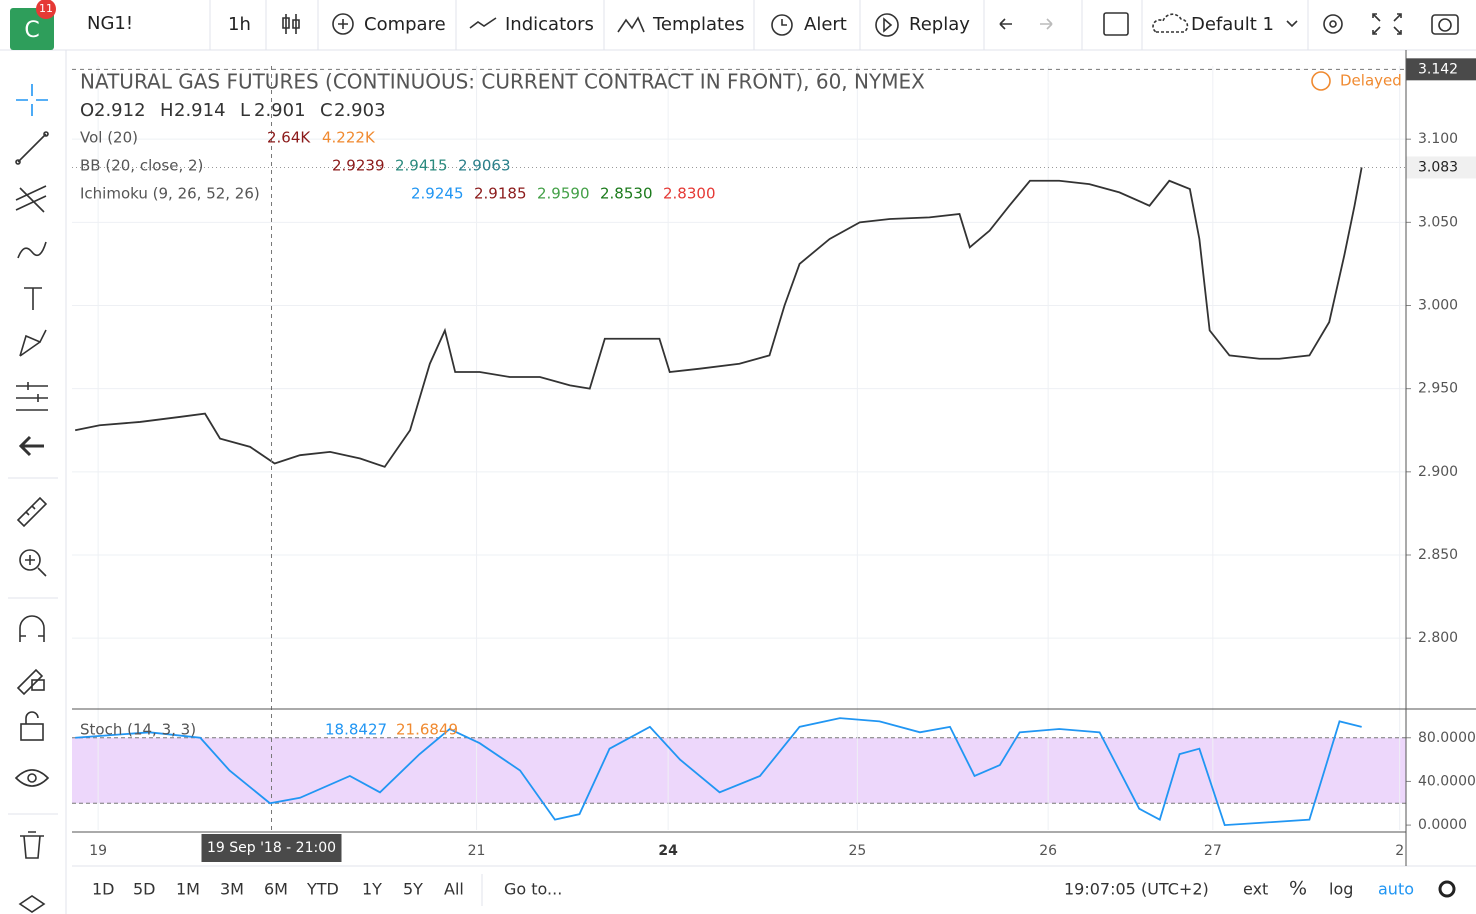 This screenshot has height=914, width=1476. I want to click on range-button: All, so click(454, 889).